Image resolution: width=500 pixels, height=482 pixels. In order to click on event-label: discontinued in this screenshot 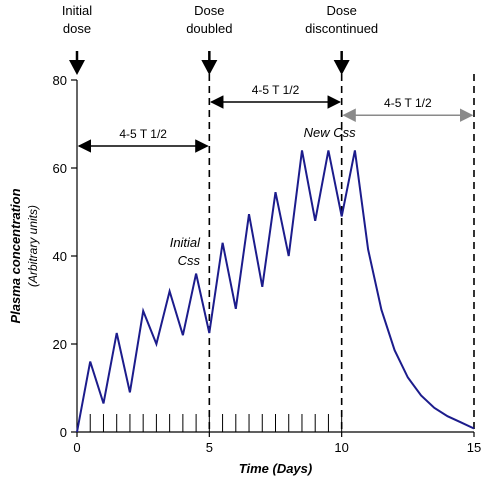, I will do `click(341, 28)`.